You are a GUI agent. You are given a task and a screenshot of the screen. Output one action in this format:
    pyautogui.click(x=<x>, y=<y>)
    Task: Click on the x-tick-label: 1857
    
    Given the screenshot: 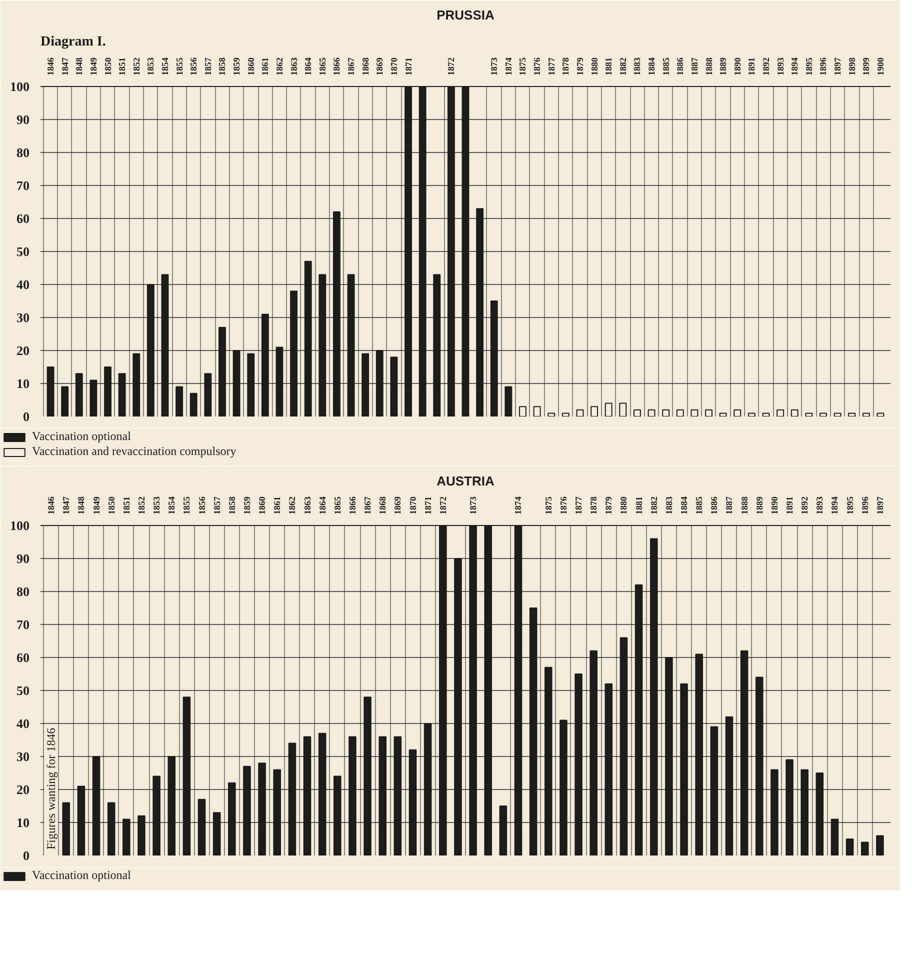 What is the action you would take?
    pyautogui.click(x=207, y=66)
    